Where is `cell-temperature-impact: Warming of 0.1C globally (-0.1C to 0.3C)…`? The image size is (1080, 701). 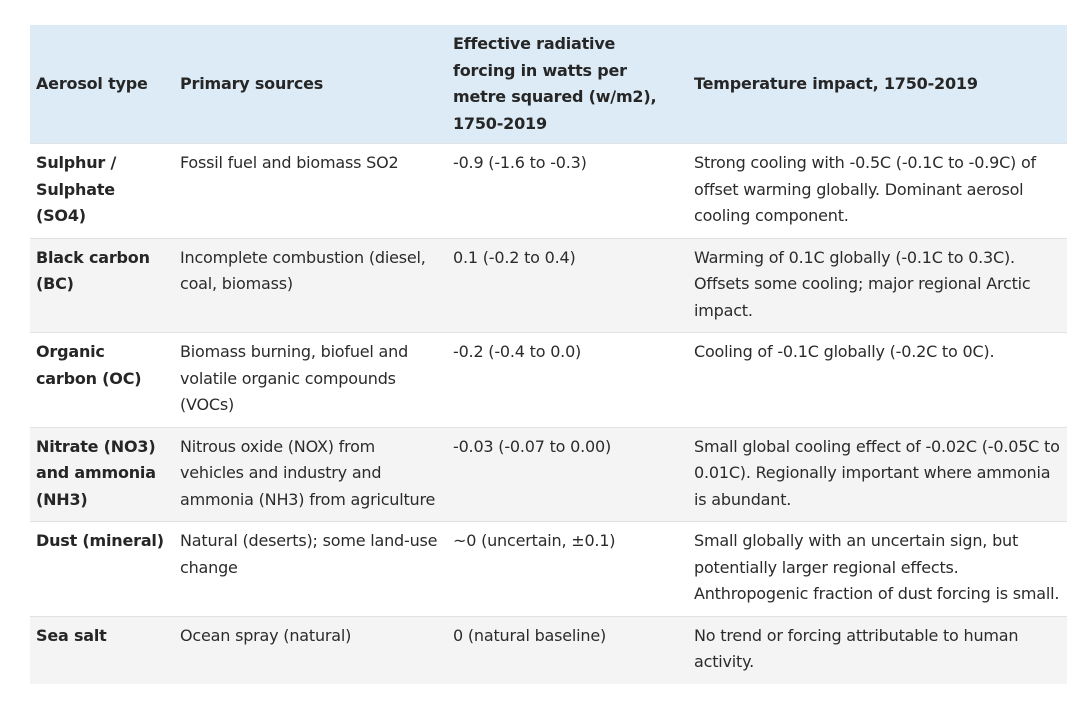
cell-temperature-impact: Warming of 0.1C globally (-0.1C to 0.3C)… is located at coordinates (877, 285).